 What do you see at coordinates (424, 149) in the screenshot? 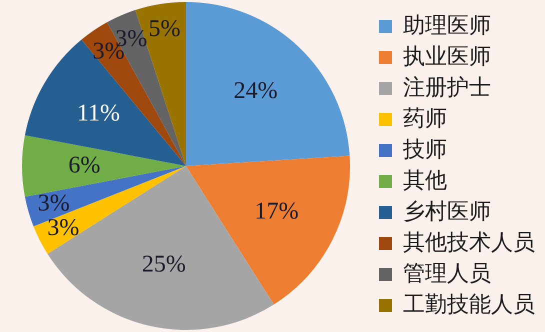
I see `legend-label: 技师` at bounding box center [424, 149].